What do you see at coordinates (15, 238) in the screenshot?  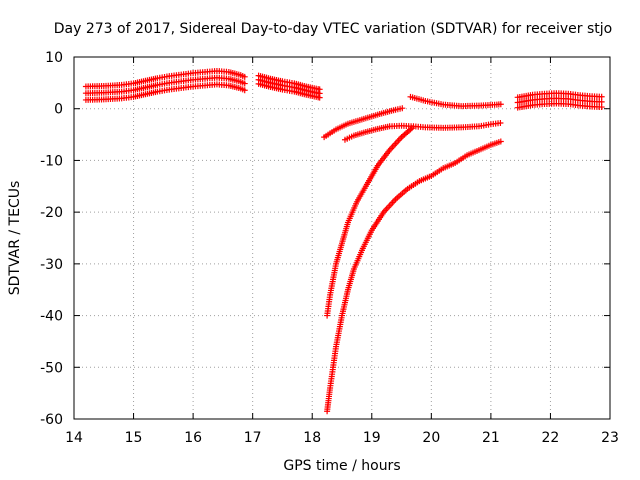 I see `y-axis-label: SDTVAR / TECUs` at bounding box center [15, 238].